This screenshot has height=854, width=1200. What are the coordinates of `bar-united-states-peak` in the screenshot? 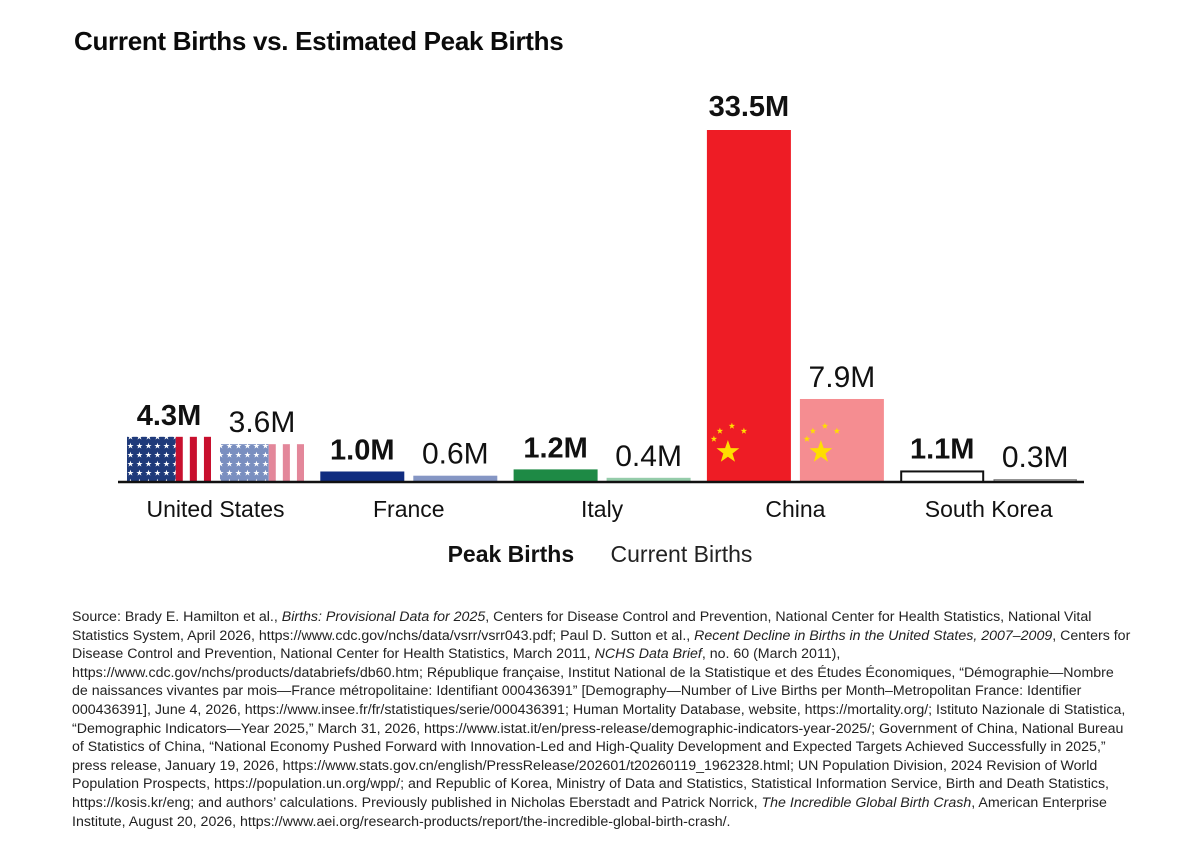 It's located at (169, 459).